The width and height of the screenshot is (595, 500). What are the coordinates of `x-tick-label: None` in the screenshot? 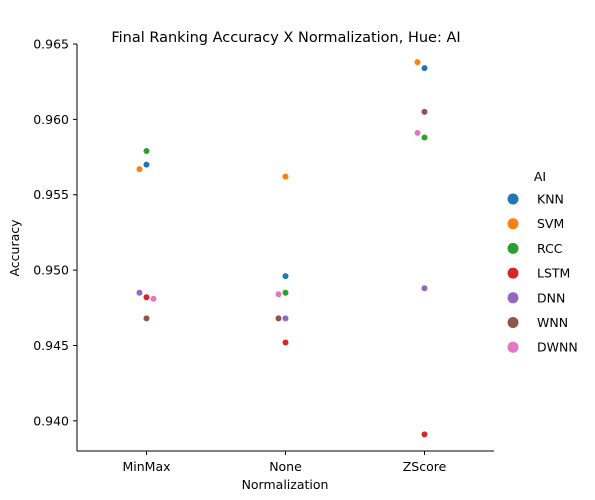 It's located at (285, 466).